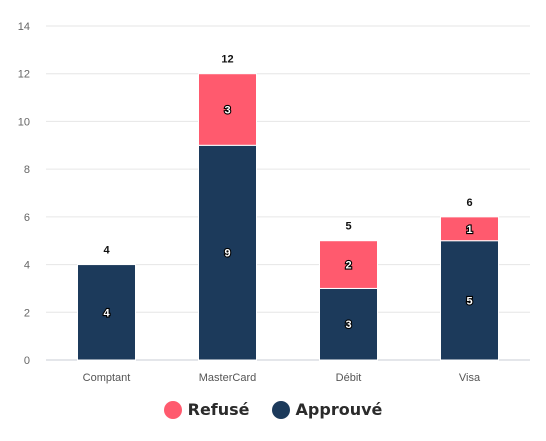 The height and width of the screenshot is (441, 546). I want to click on bar-total-label: 12, so click(227, 60).